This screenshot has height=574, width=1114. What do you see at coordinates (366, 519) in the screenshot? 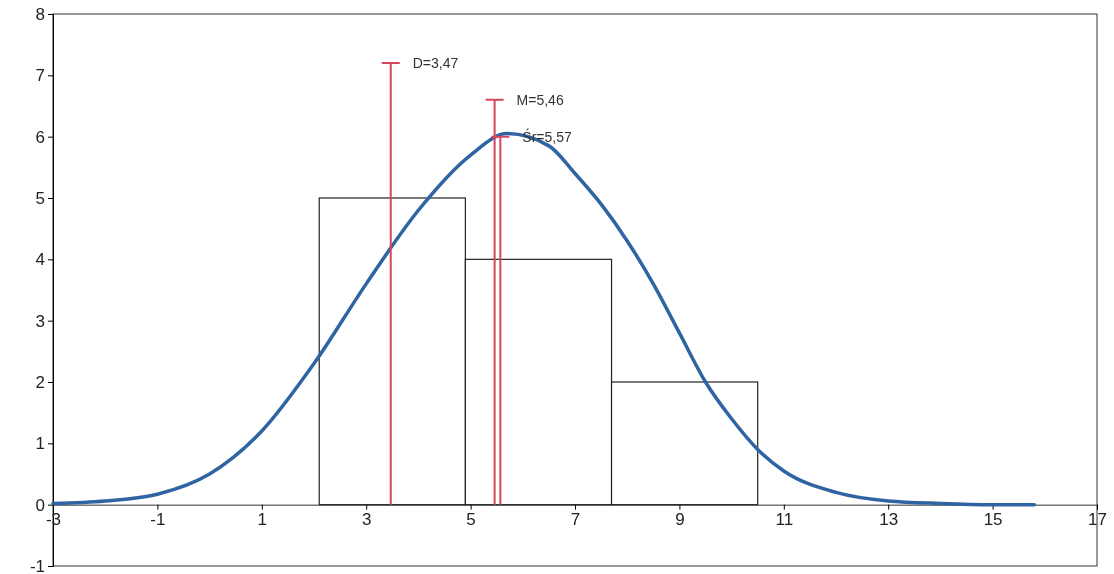
I see `x-tick-label: 3` at bounding box center [366, 519].